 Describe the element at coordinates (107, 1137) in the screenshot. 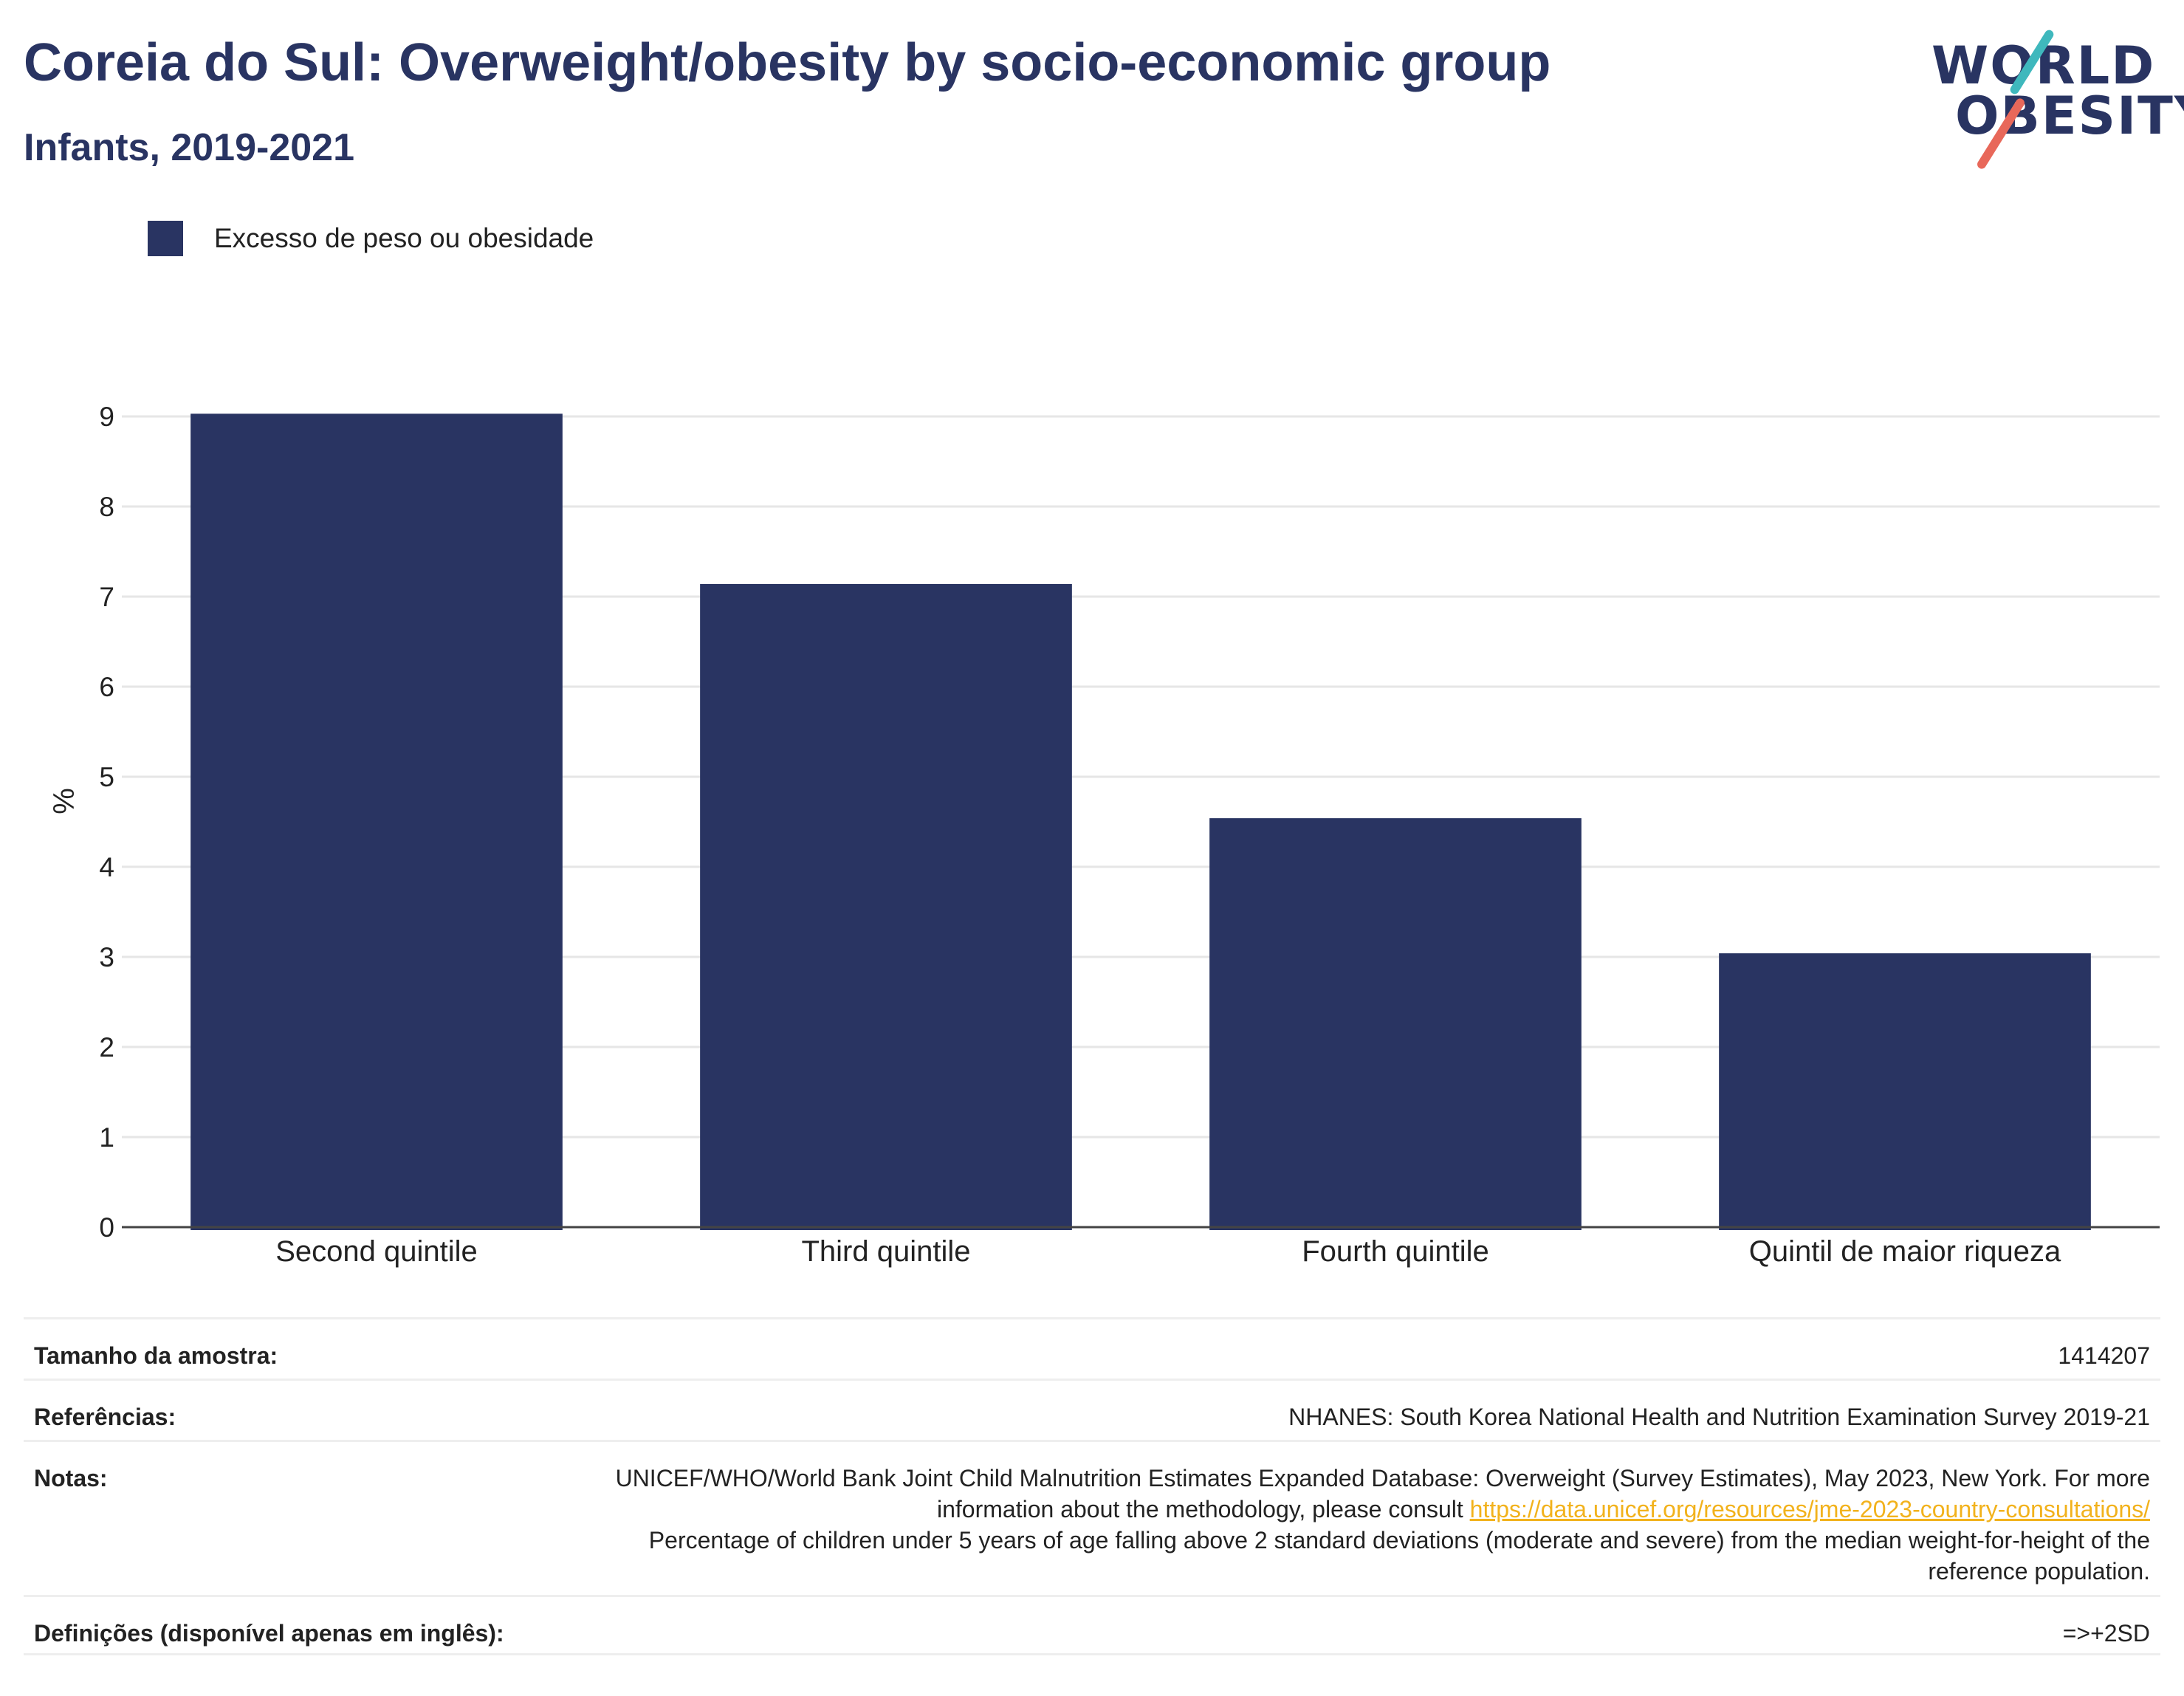

I see `y-tick-label: 1` at that location.